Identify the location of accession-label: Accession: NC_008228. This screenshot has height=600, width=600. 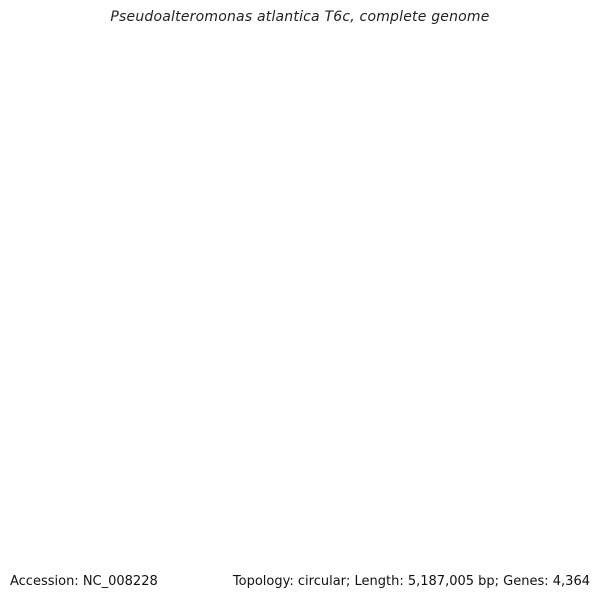
(84, 581).